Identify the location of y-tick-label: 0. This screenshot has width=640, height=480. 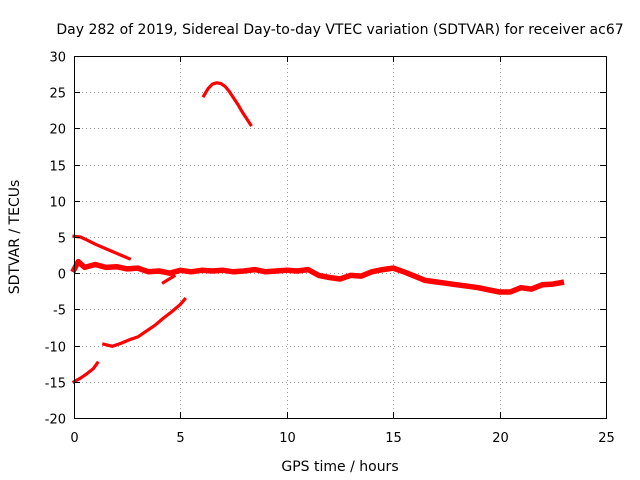
(62, 275).